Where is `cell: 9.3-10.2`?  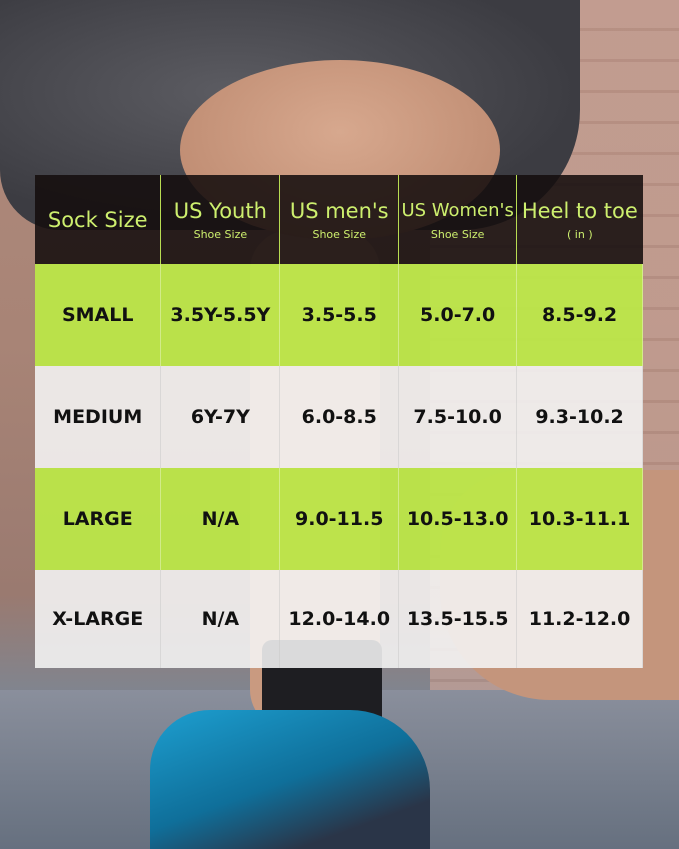
cell: 9.3-10.2 is located at coordinates (579, 417).